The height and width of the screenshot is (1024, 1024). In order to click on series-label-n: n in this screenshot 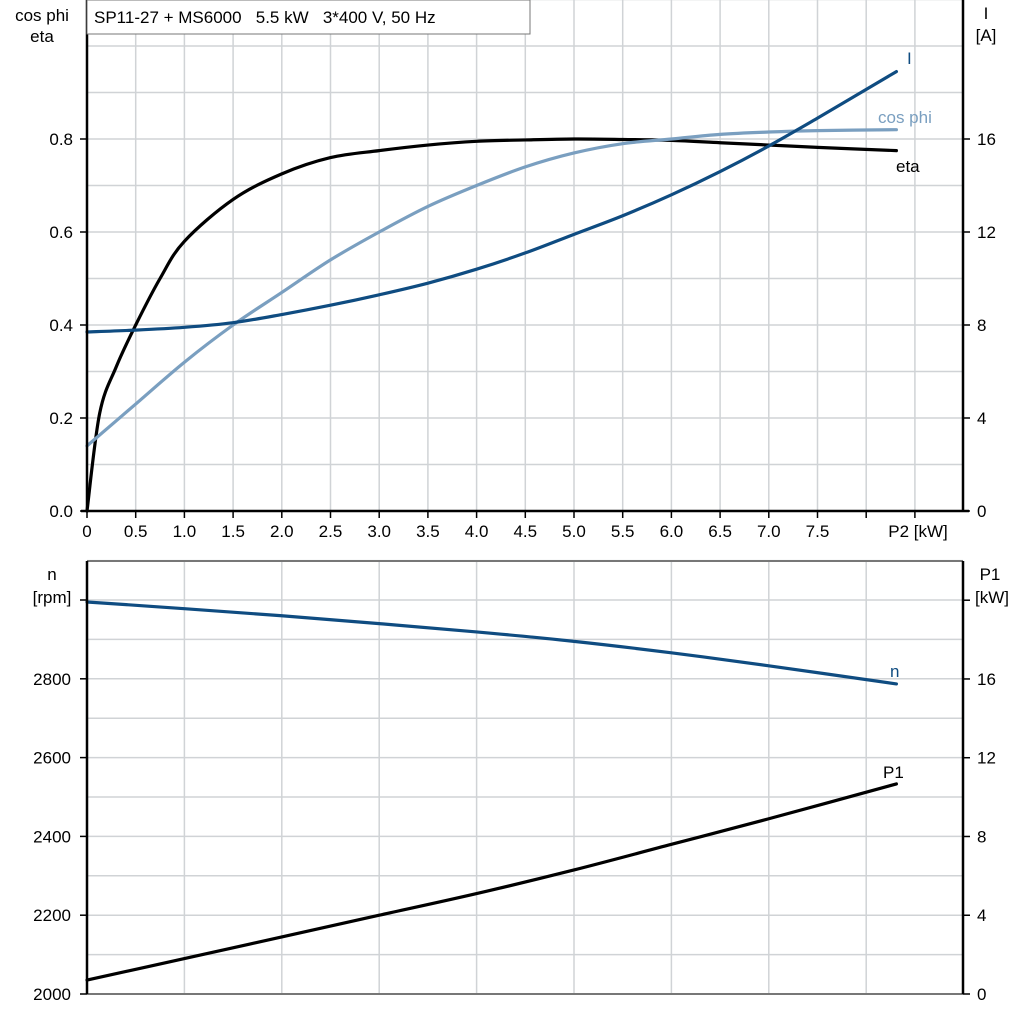, I will do `click(894, 671)`.